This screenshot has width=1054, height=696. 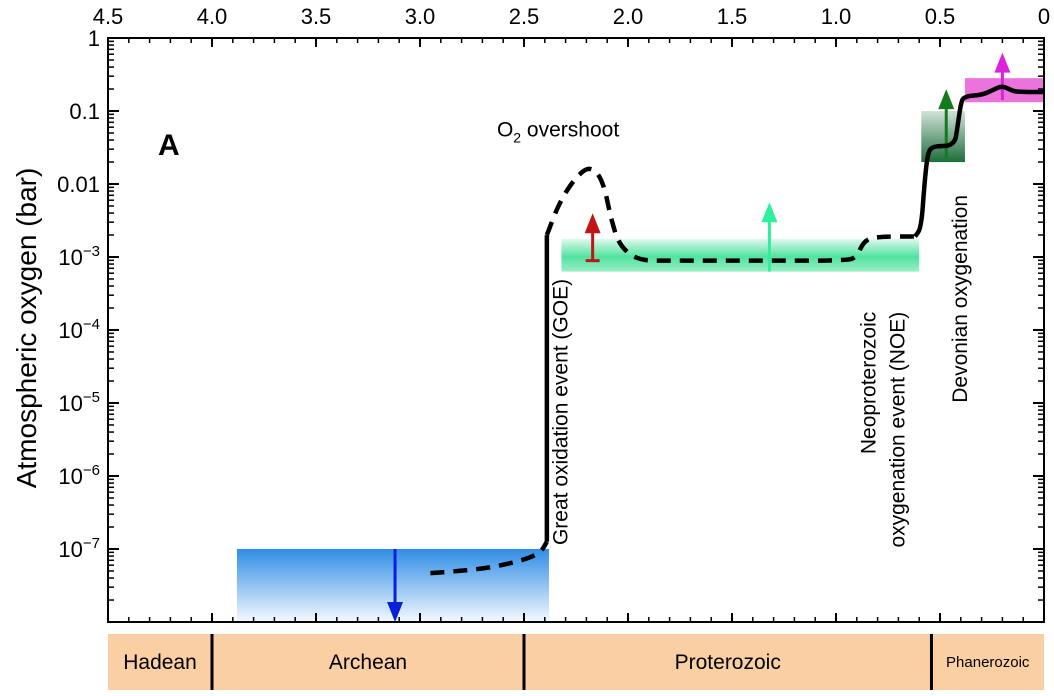 I want to click on y-tick-label-5: 10⁻⁵, so click(x=79, y=402).